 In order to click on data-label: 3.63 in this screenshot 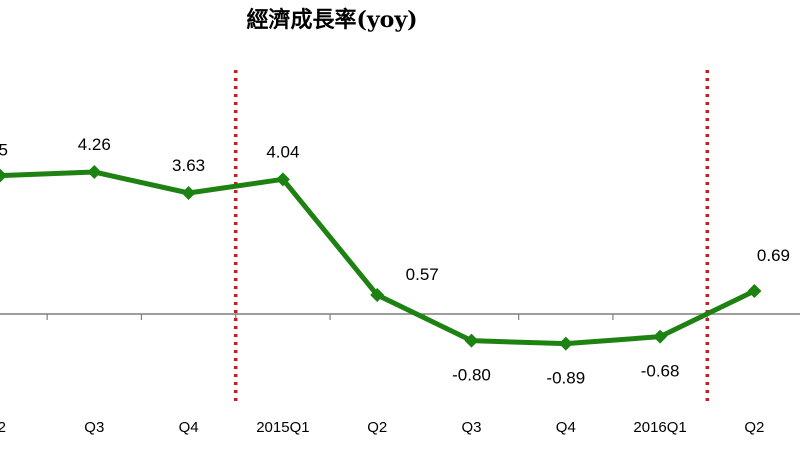, I will do `click(188, 165)`.